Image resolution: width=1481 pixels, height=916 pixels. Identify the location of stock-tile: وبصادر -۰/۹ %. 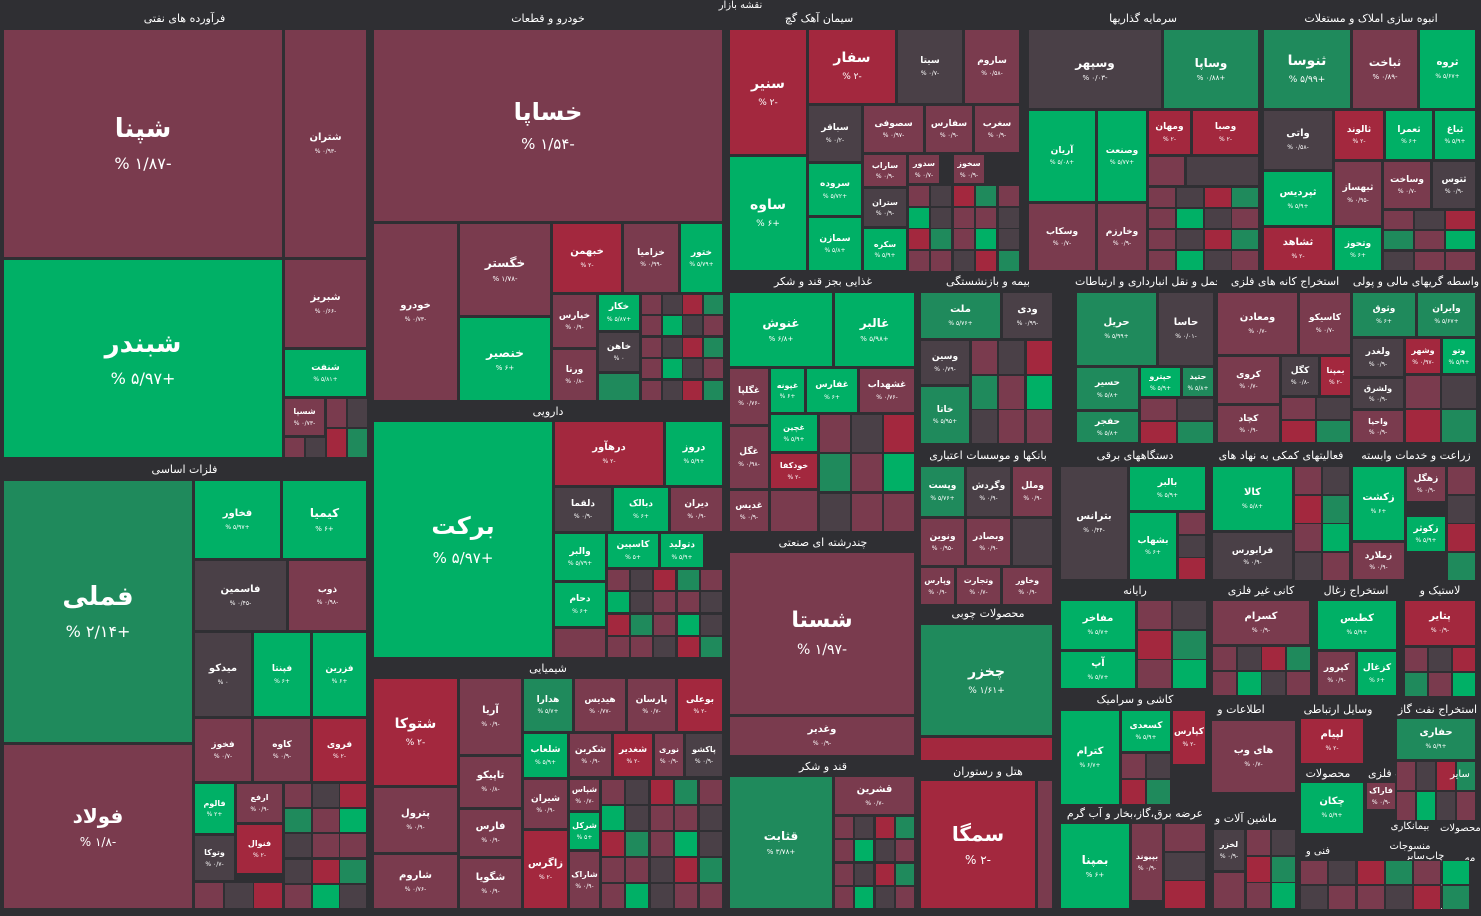
(988, 542).